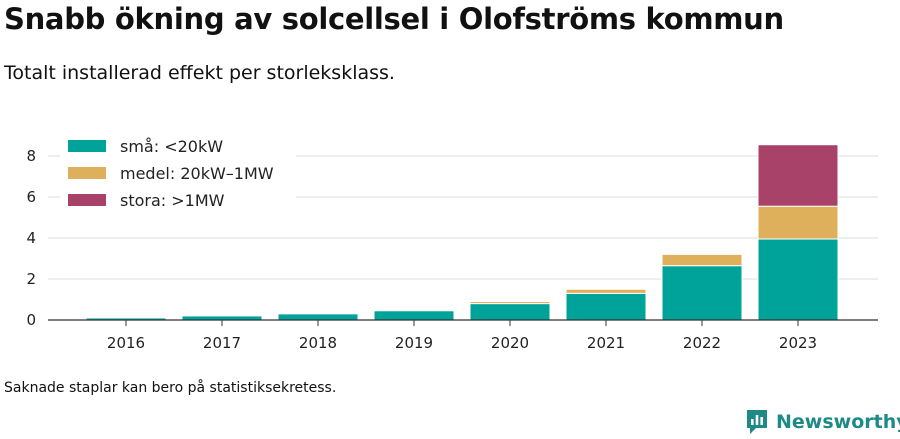 The width and height of the screenshot is (900, 439). Describe the element at coordinates (197, 173) in the screenshot. I see `legend-label: medel: 20kW–1MW` at that location.